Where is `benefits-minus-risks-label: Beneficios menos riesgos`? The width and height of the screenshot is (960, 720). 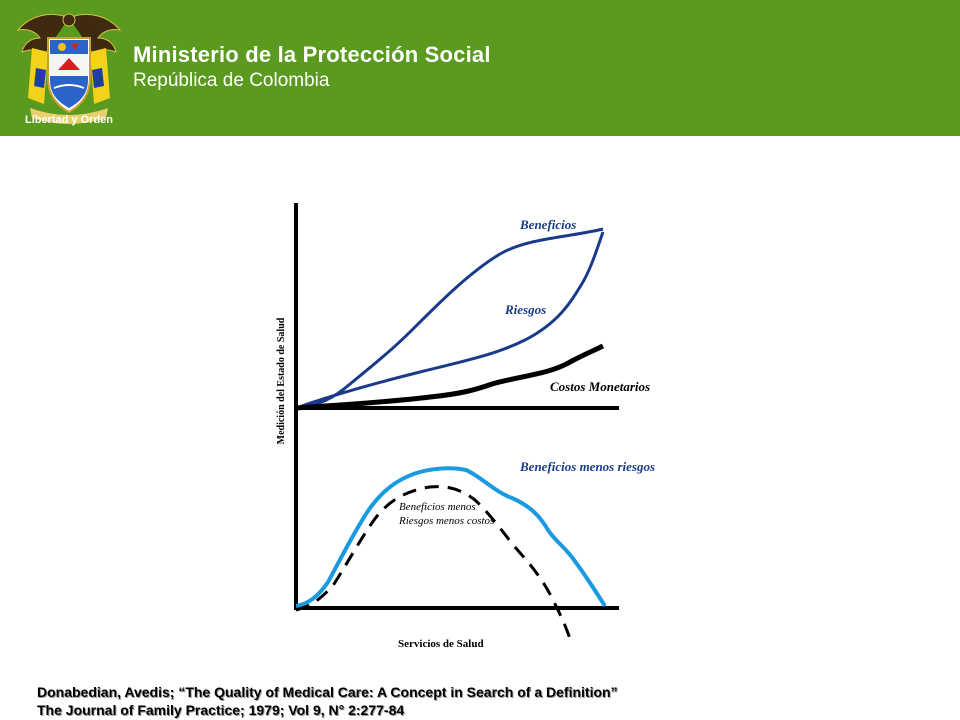
benefits-minus-risks-label: Beneficios menos riesgos is located at coordinates (588, 466).